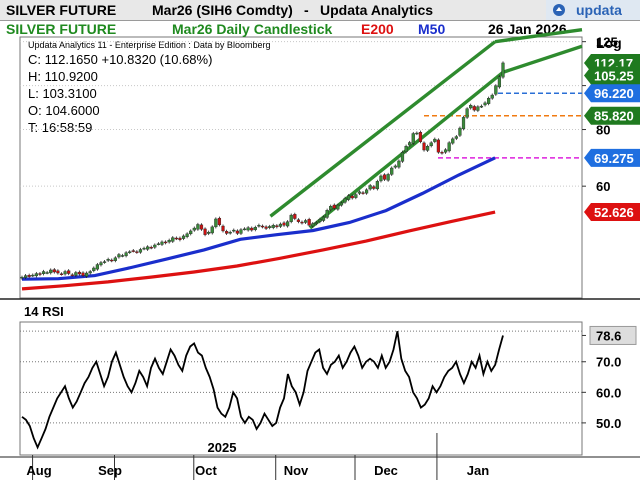  What do you see at coordinates (609, 378) in the screenshot?
I see `rsi-axis: 70.0 60.0 50.0 78.6` at bounding box center [609, 378].